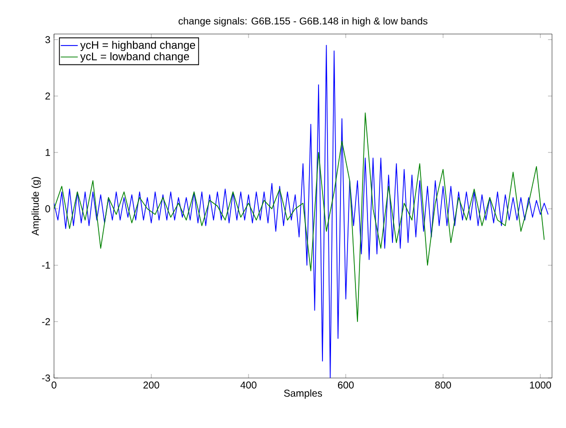 This screenshot has width=566, height=428. Describe the element at coordinates (36, 206) in the screenshot. I see `y-axis-title: Amplitude (g)` at that location.